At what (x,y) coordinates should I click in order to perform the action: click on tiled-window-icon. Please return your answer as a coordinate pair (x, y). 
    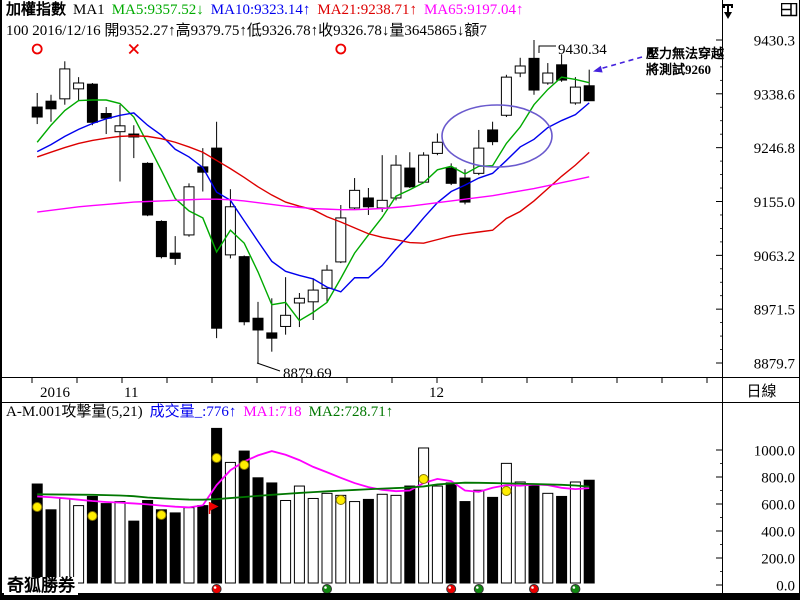
    Looking at the image, I should click on (789, 10).